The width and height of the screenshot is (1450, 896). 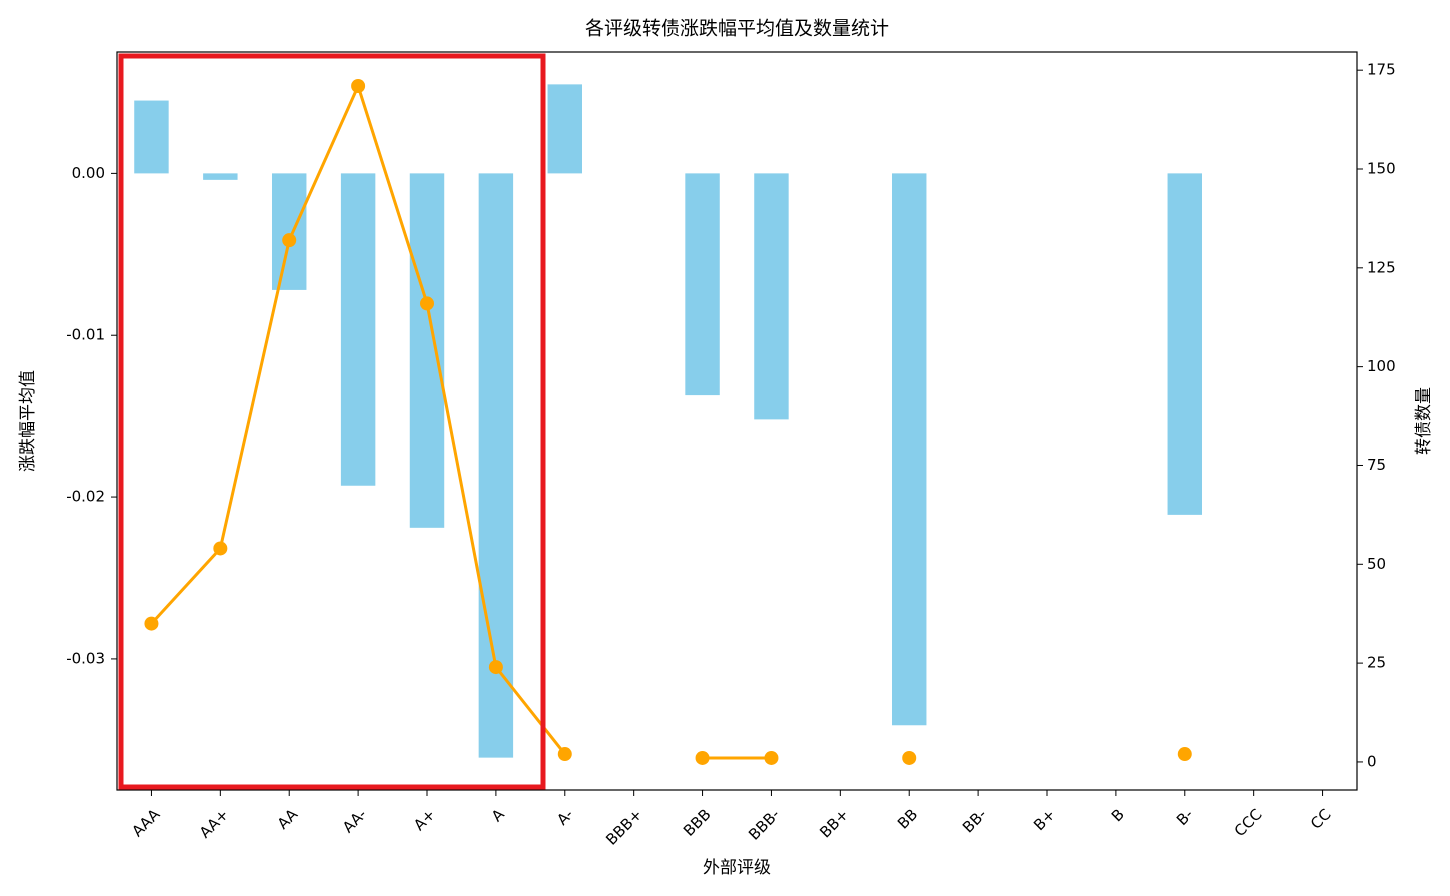 I want to click on y2-tick-label: 25, so click(x=1376, y=663).